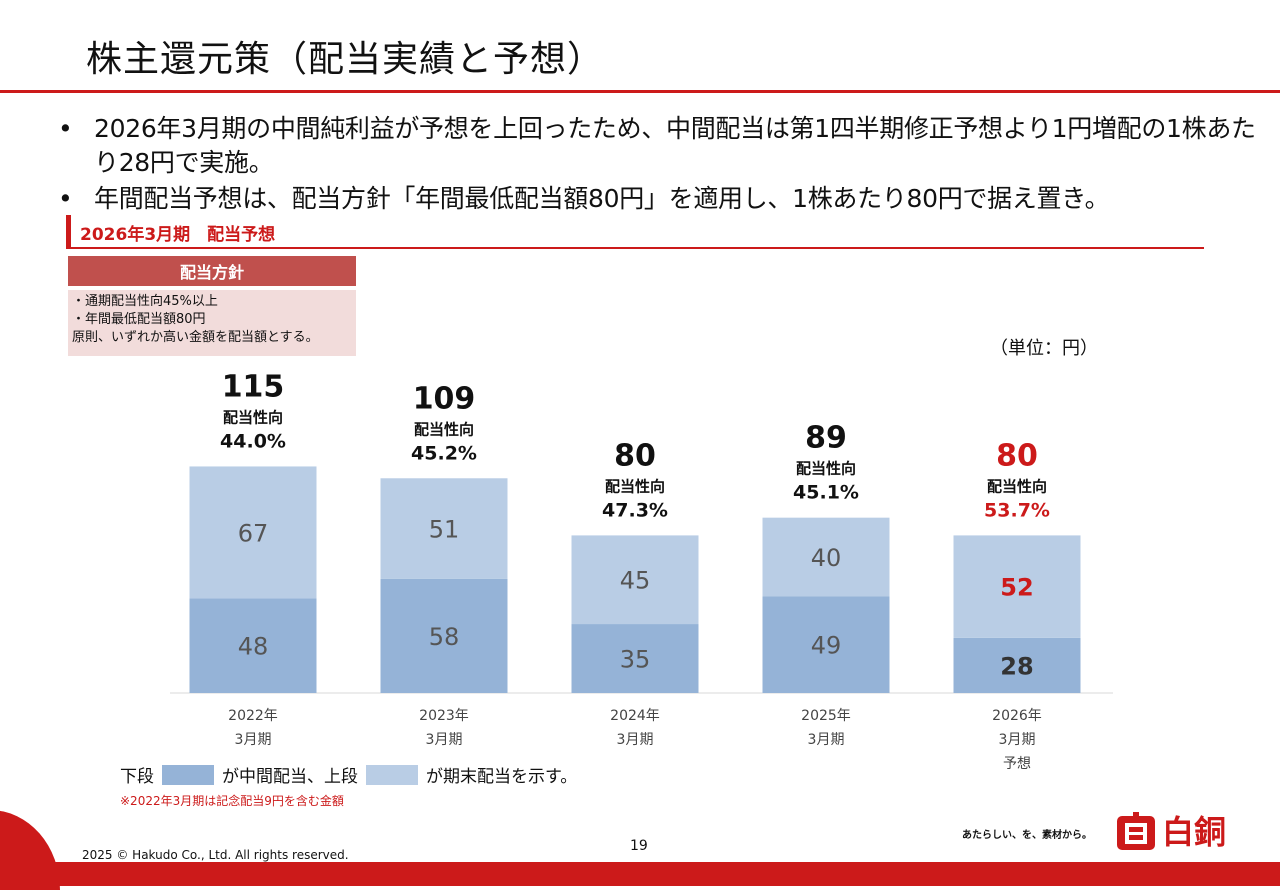 The image size is (1280, 890). I want to click on legend-swatch-lower, so click(188, 774).